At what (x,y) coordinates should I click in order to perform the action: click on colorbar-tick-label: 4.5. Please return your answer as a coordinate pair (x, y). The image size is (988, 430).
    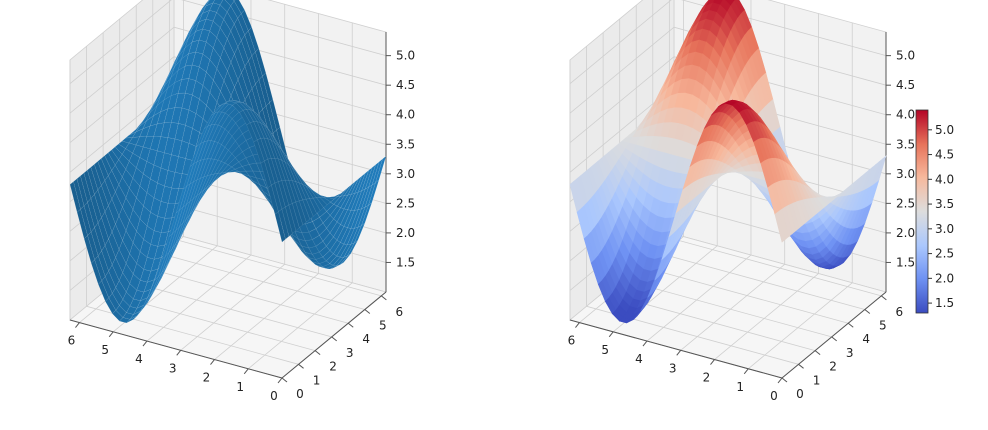
    Looking at the image, I should click on (944, 155).